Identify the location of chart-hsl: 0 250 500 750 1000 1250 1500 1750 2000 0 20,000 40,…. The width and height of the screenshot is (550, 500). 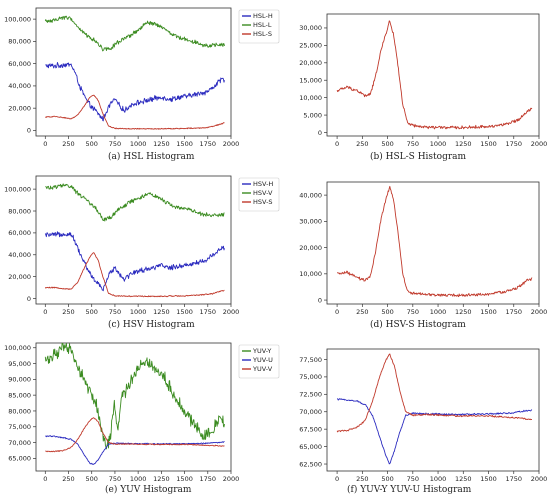
(142, 77).